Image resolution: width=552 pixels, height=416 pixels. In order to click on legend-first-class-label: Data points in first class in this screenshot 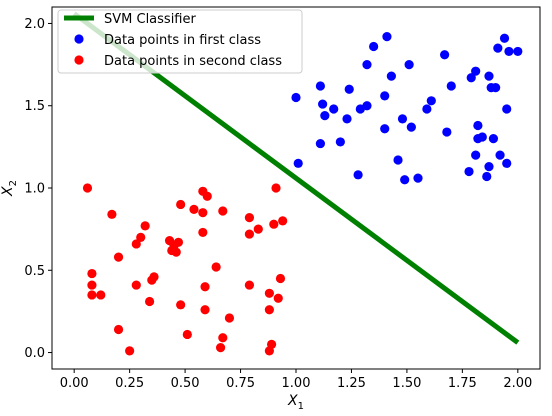, I will do `click(182, 40)`.